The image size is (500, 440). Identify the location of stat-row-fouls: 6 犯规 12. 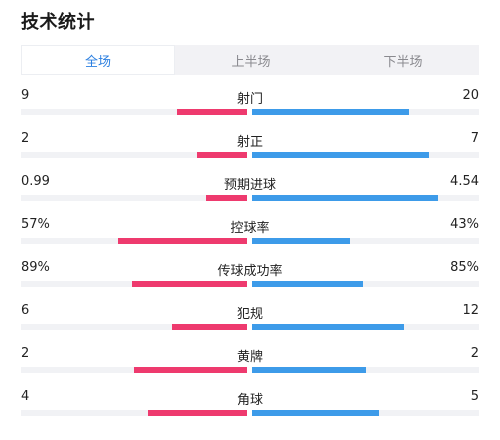
(250, 322).